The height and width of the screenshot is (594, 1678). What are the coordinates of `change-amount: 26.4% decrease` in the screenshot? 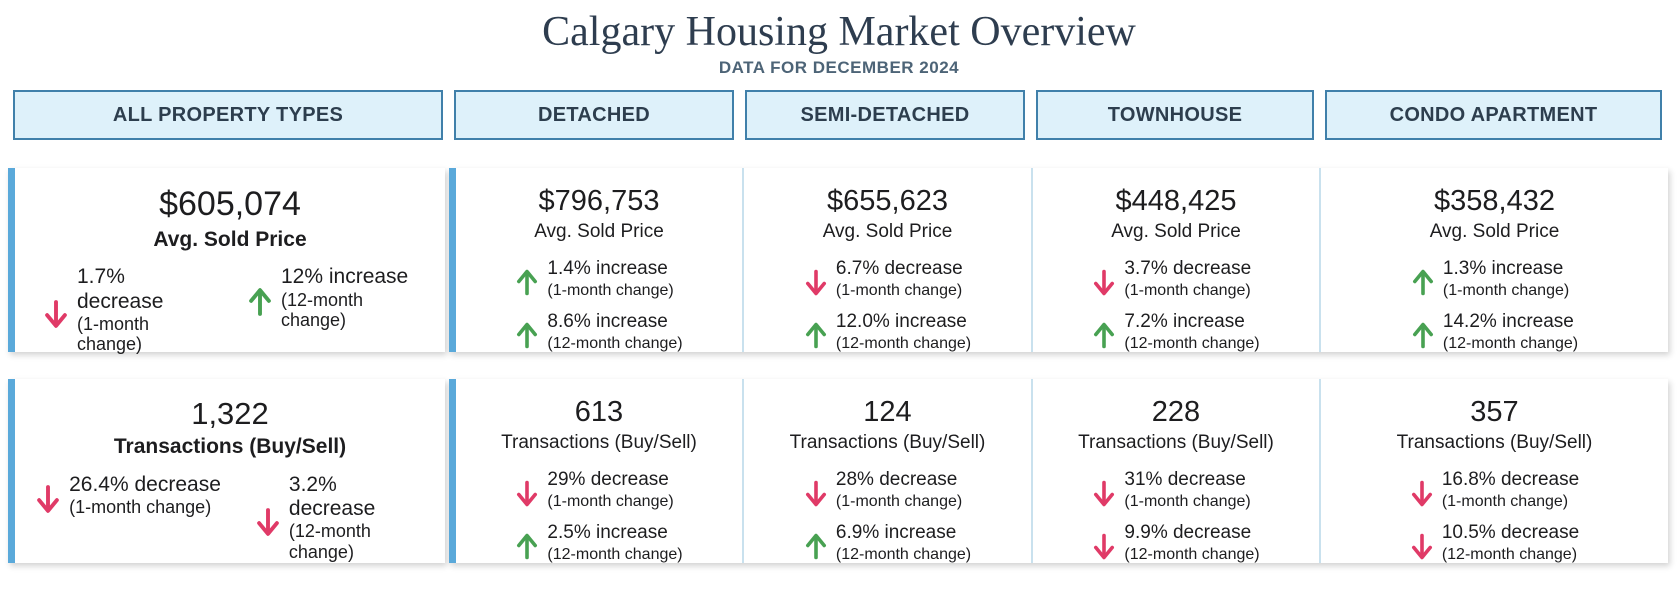 It's located at (145, 484).